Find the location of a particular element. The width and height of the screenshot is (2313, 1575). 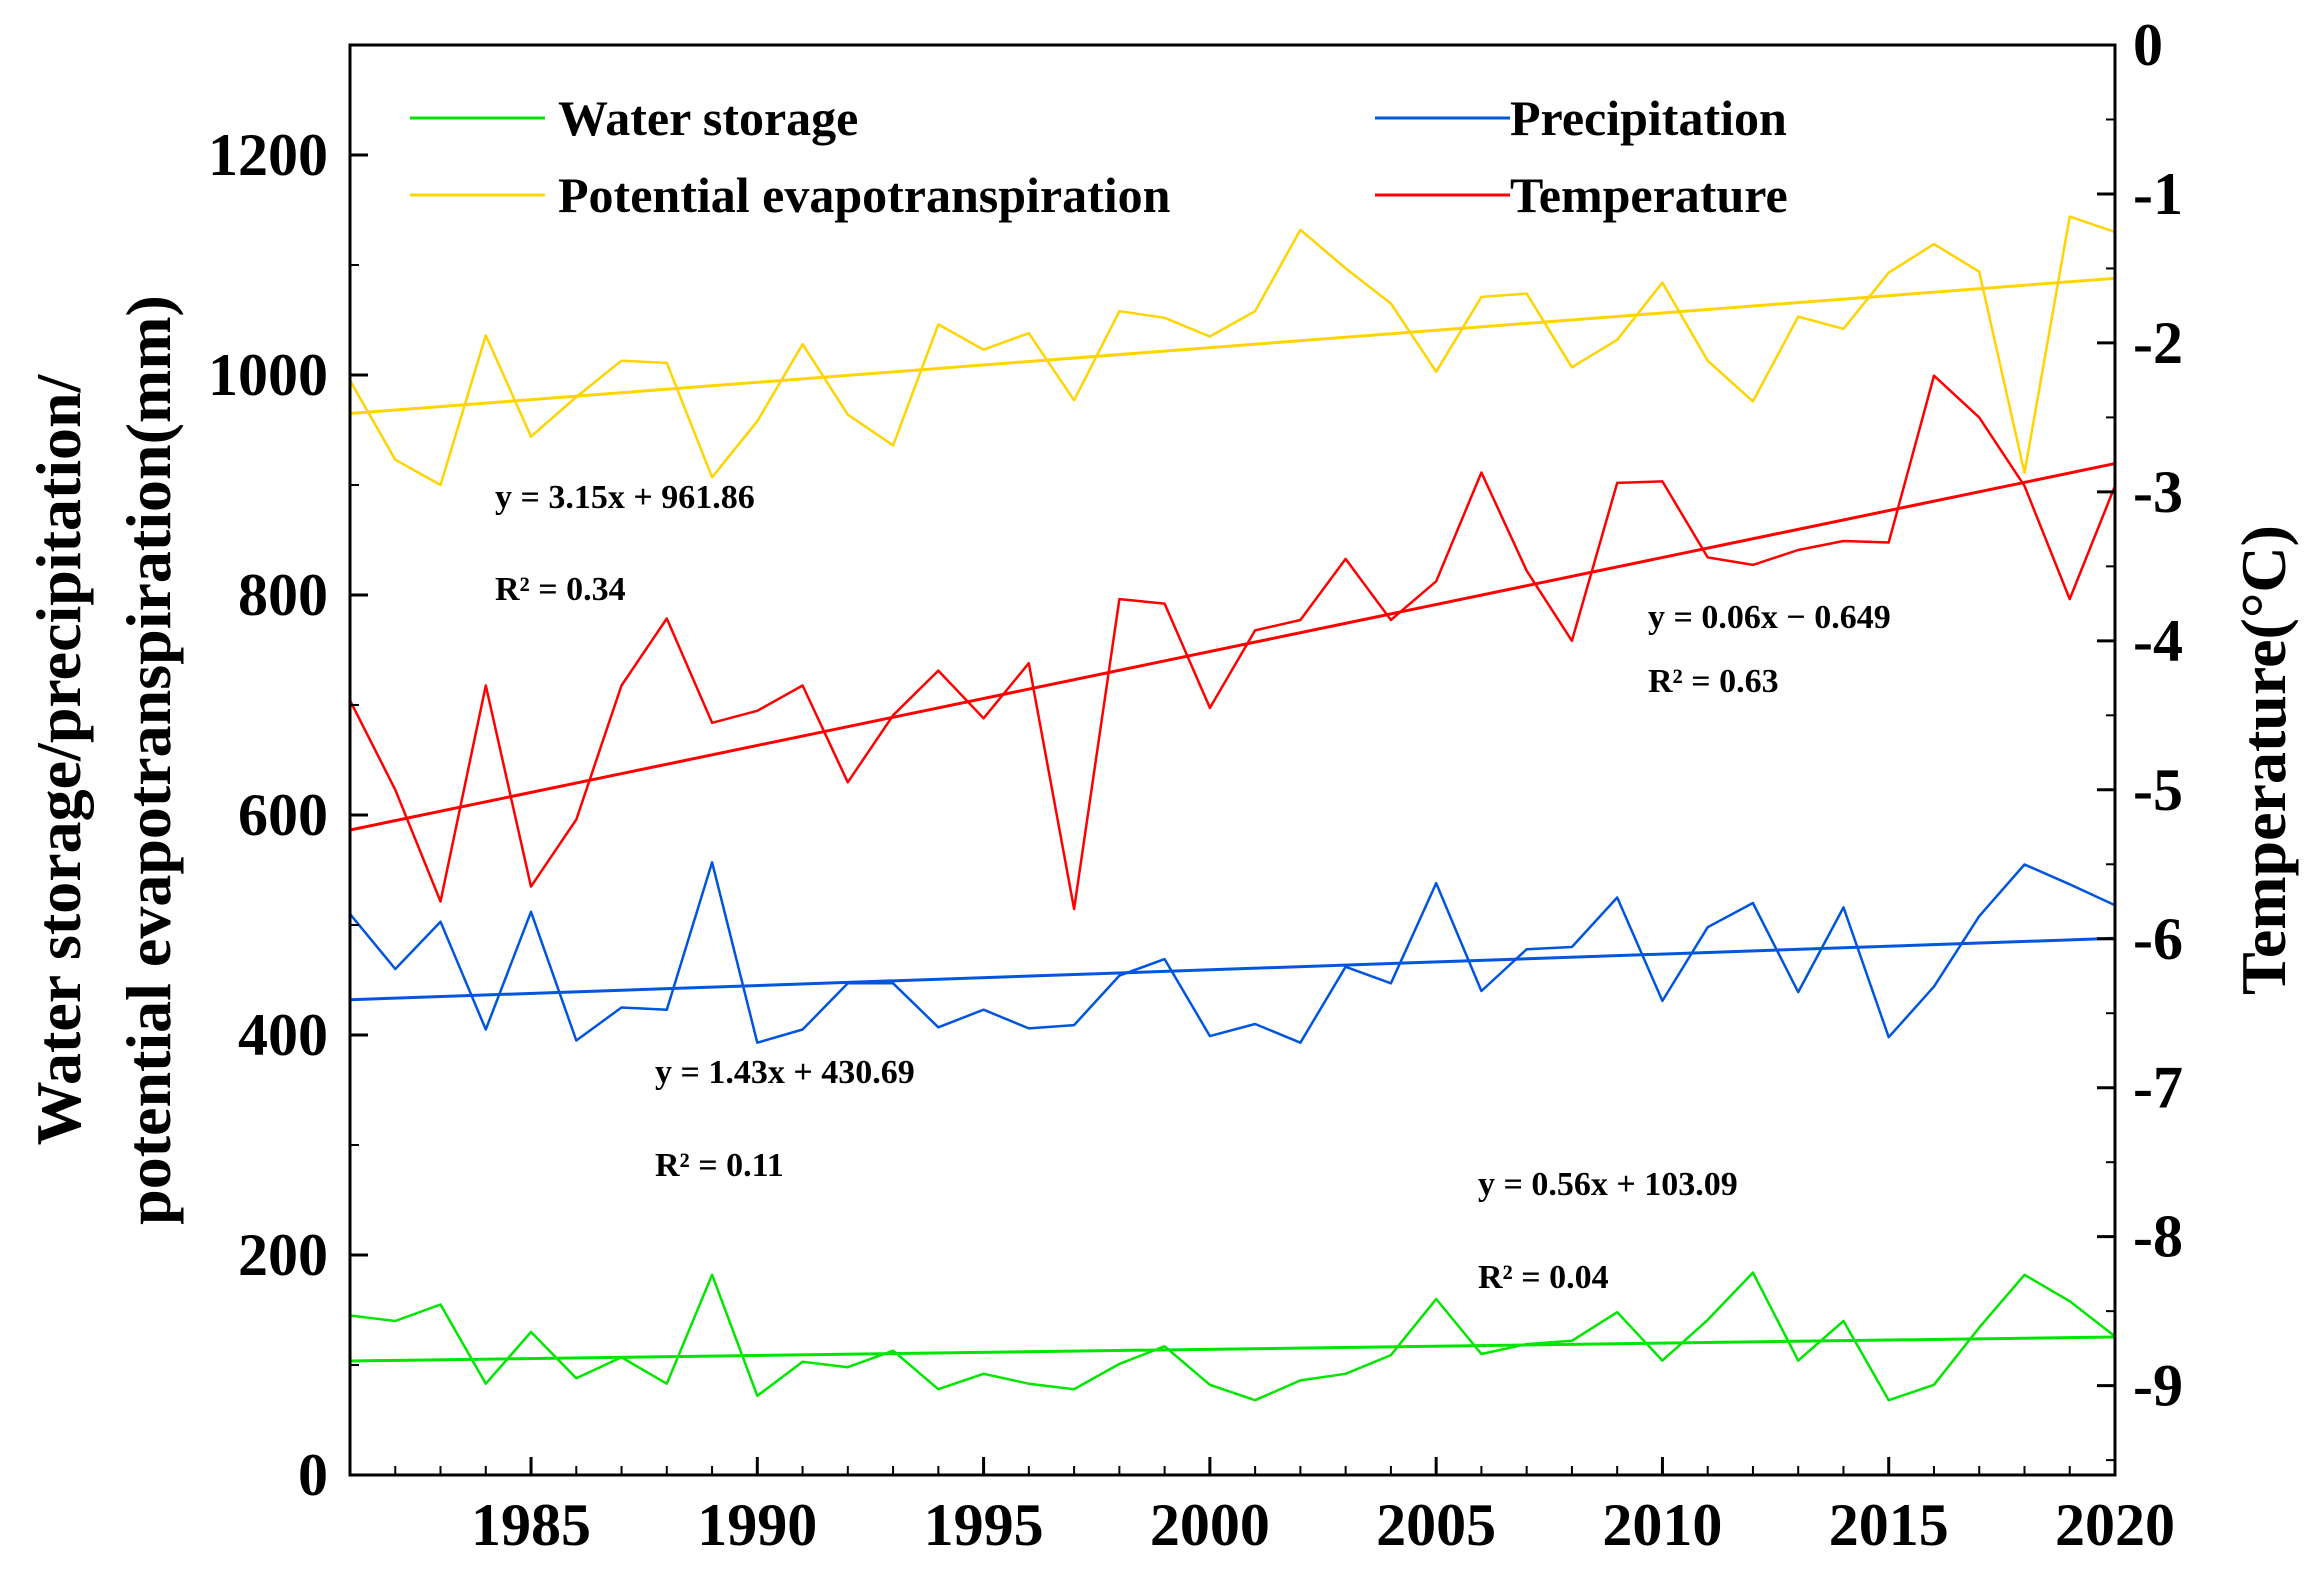

y2-axis-title: Temperature(°C) is located at coordinates (2263, 760).